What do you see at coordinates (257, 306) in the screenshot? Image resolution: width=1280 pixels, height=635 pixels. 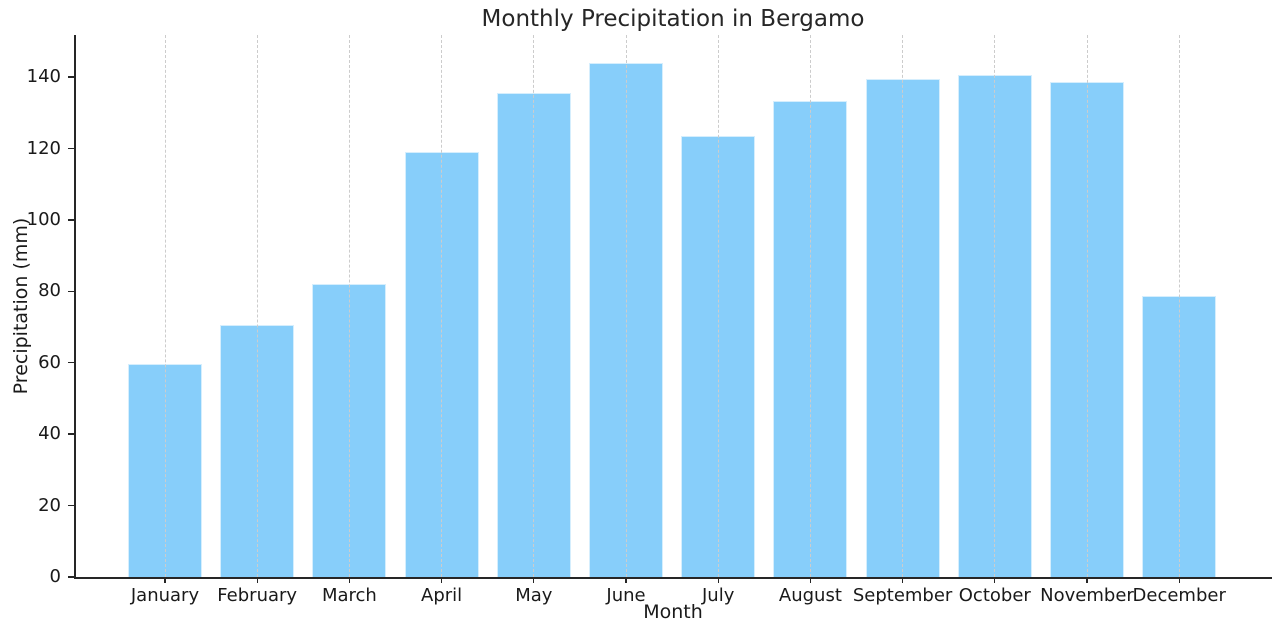 I see `gridline-february` at bounding box center [257, 306].